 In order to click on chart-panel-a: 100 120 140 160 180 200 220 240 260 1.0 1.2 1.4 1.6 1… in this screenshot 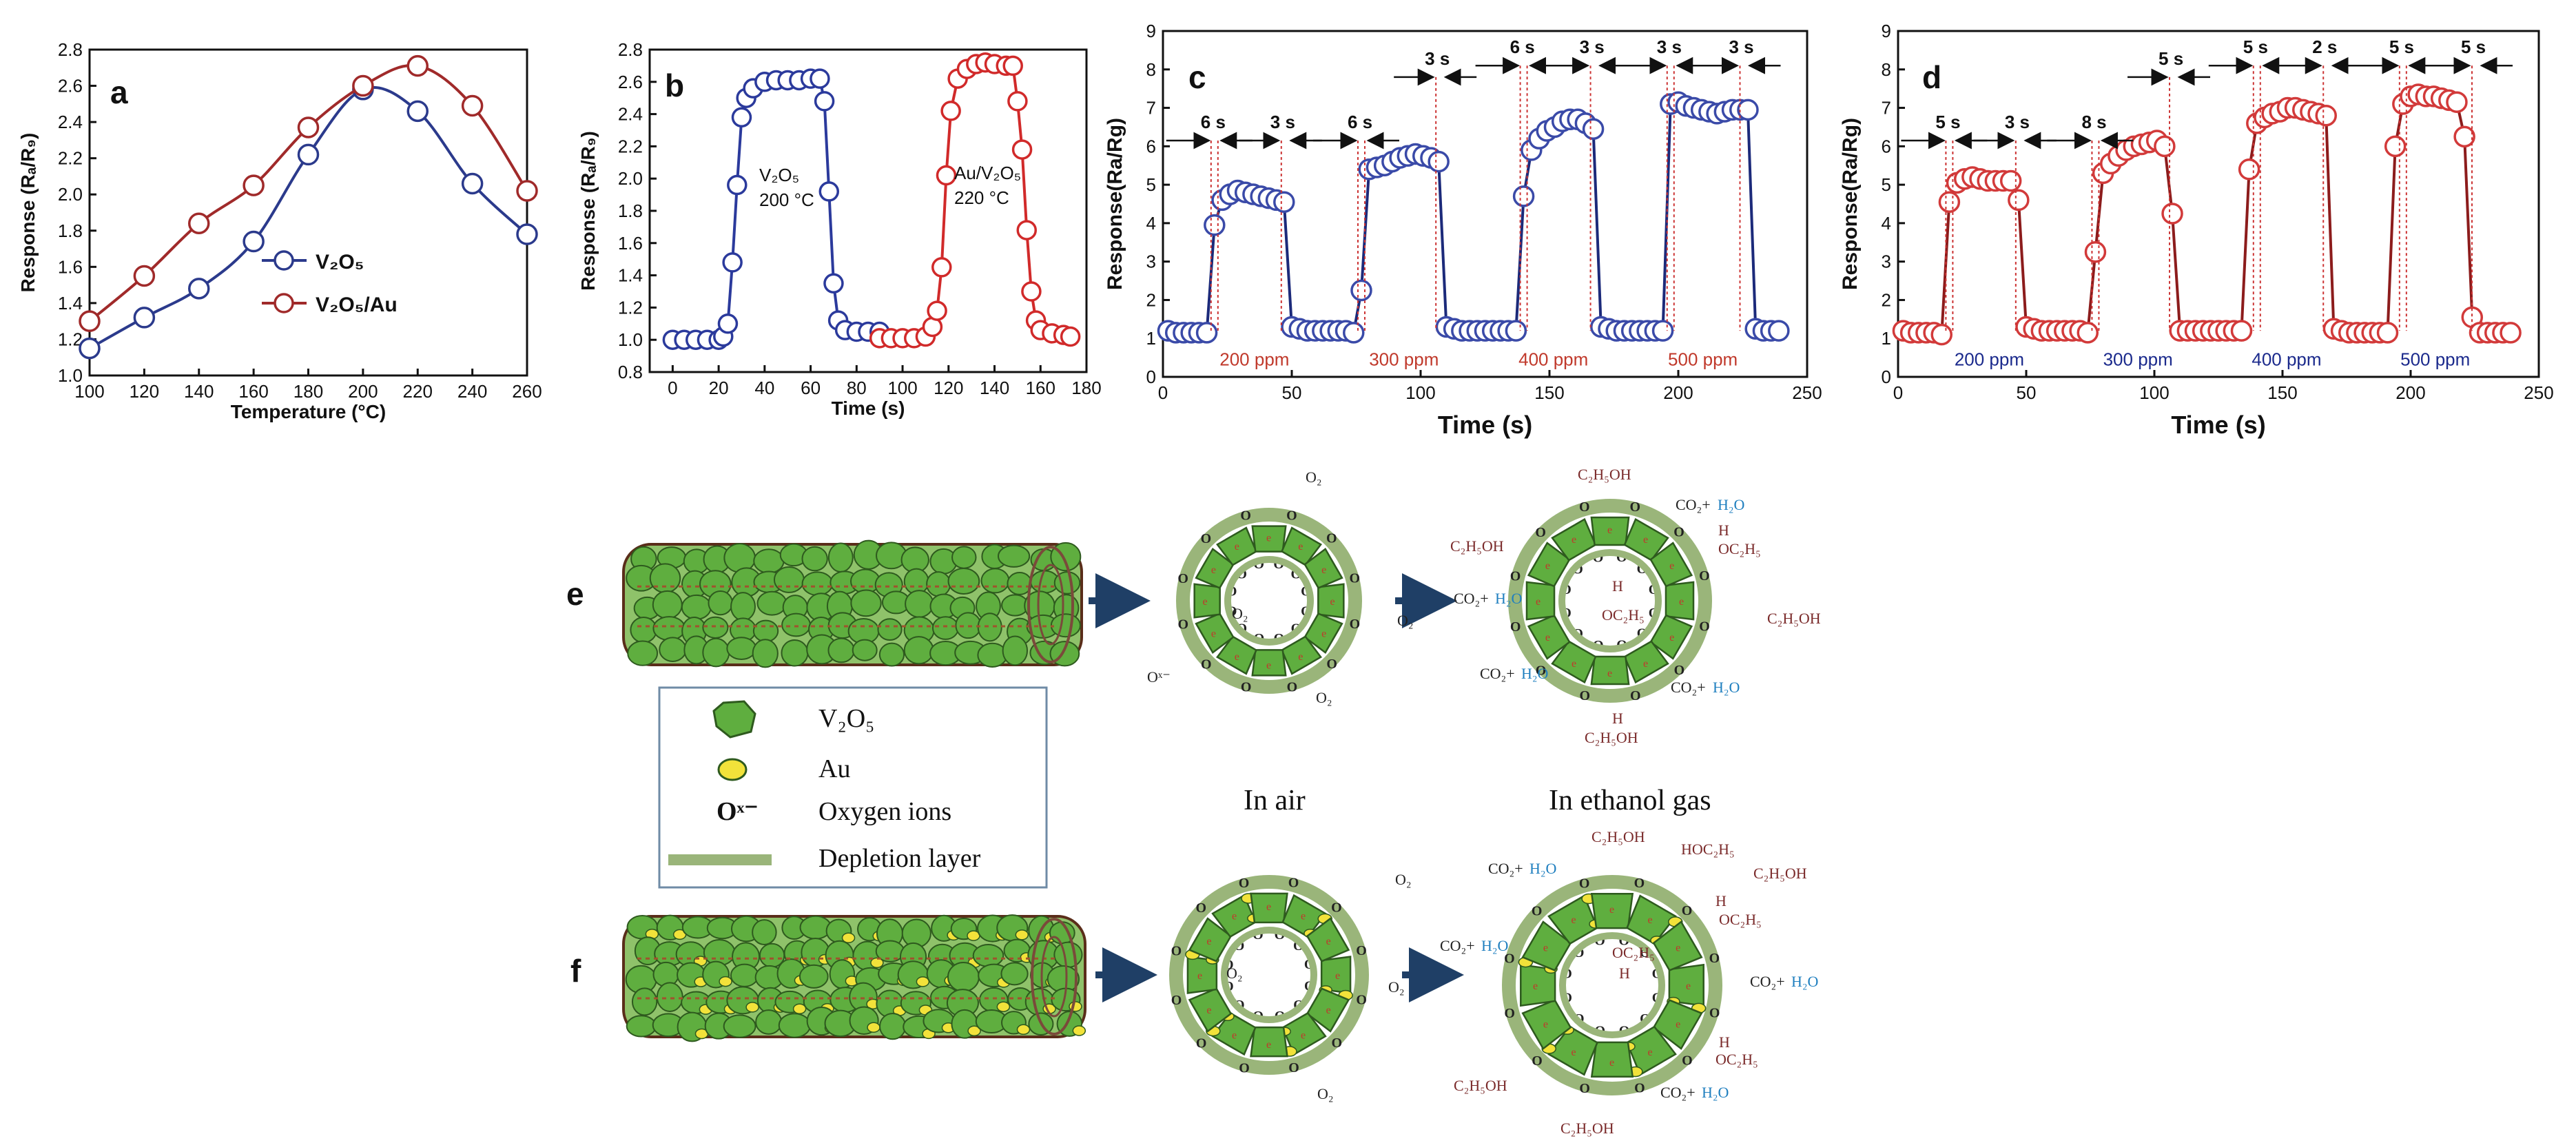, I will do `click(279, 230)`.